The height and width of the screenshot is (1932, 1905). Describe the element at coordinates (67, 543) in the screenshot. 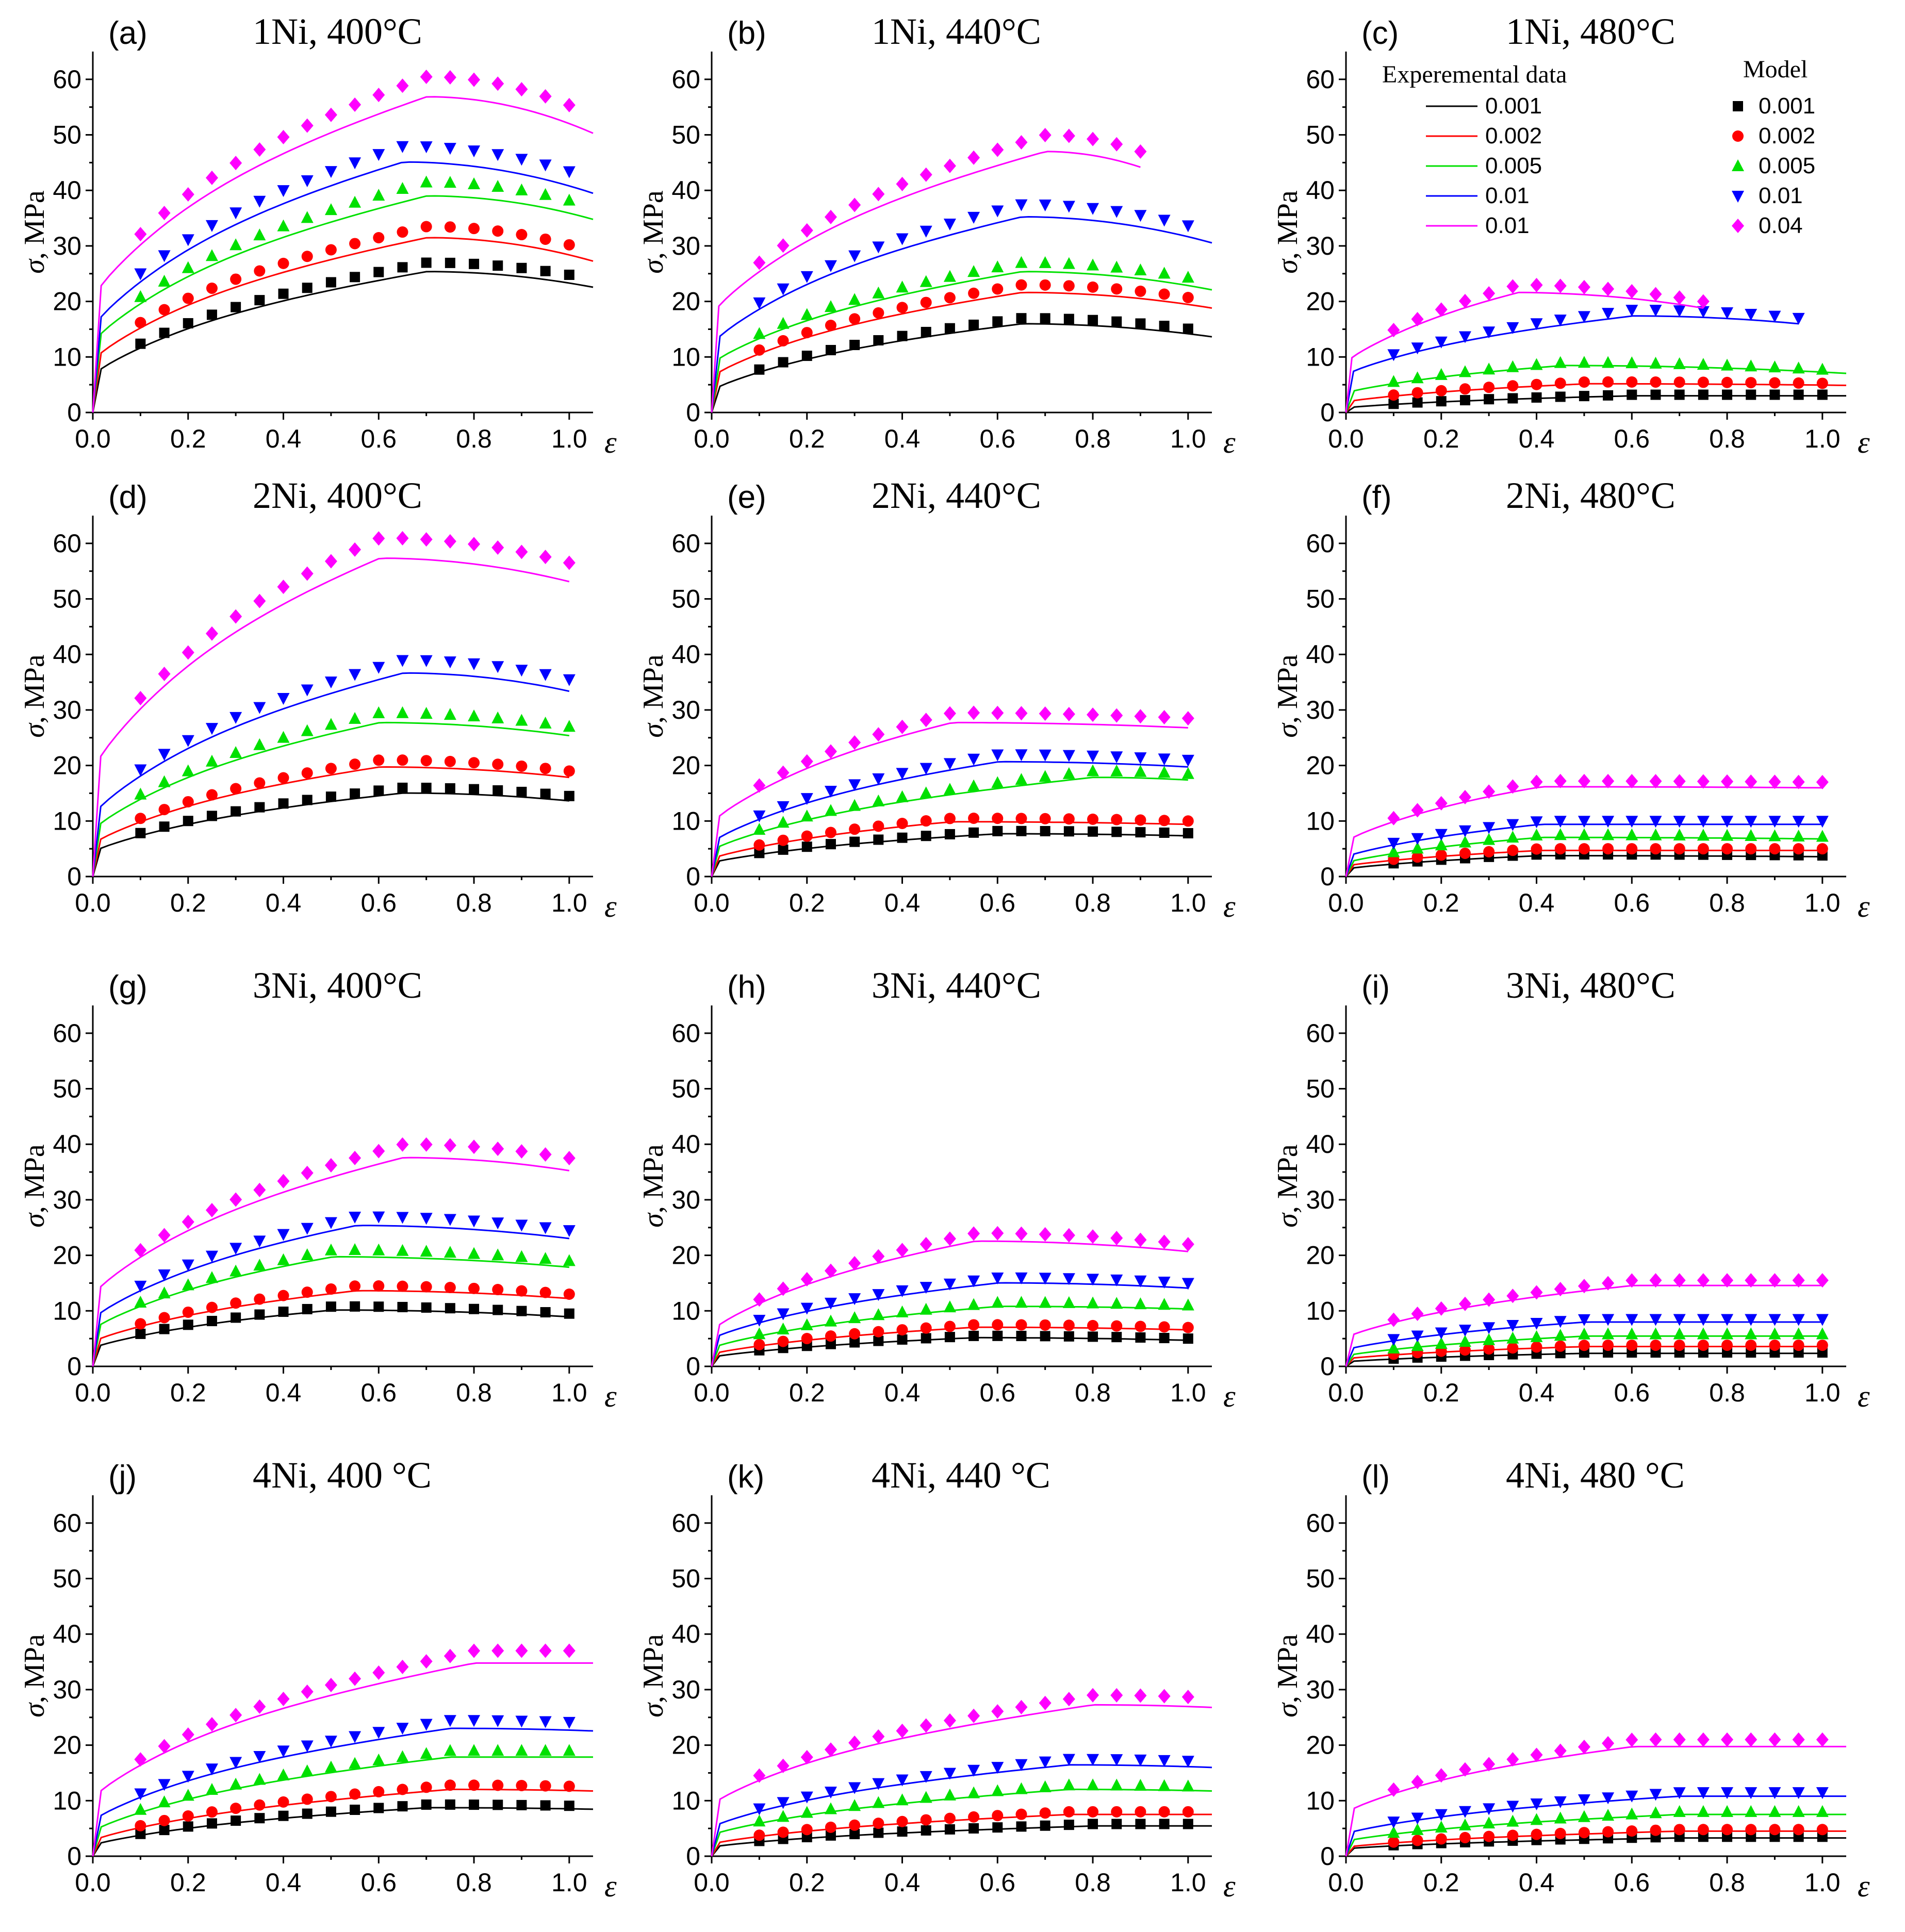

I see `y-tick-label: 60` at that location.